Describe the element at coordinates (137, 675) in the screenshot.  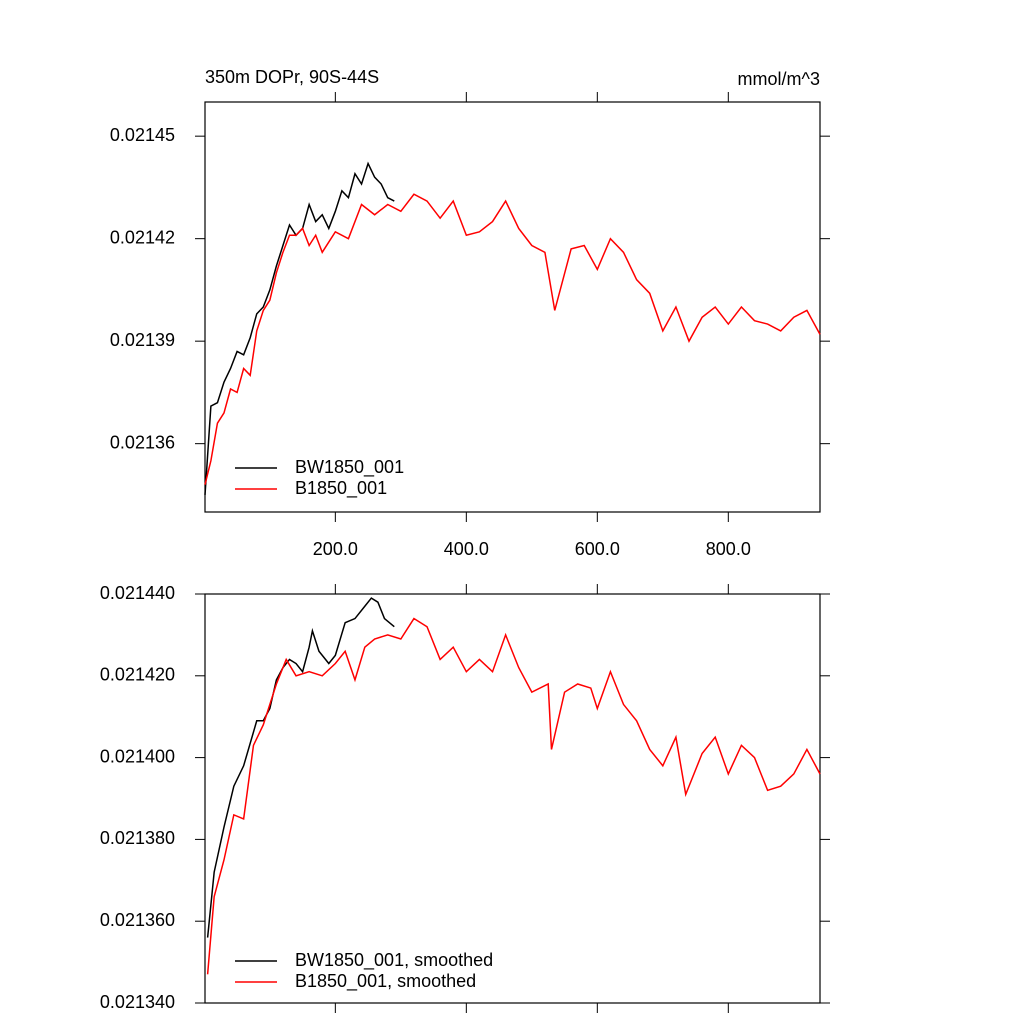
I see `y-tick-label: 0.021420` at that location.